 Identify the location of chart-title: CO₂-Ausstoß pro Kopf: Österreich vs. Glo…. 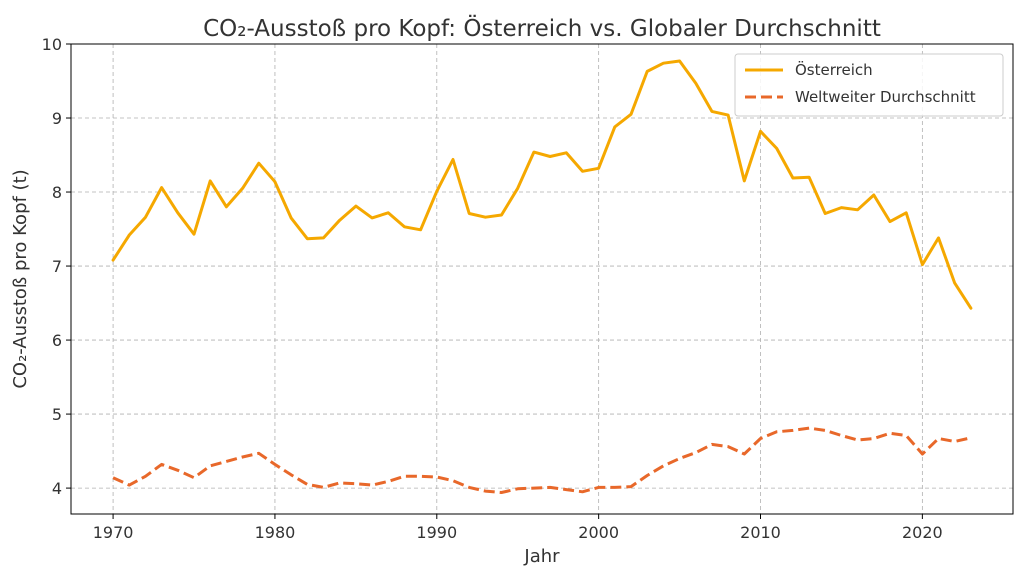
(542, 28).